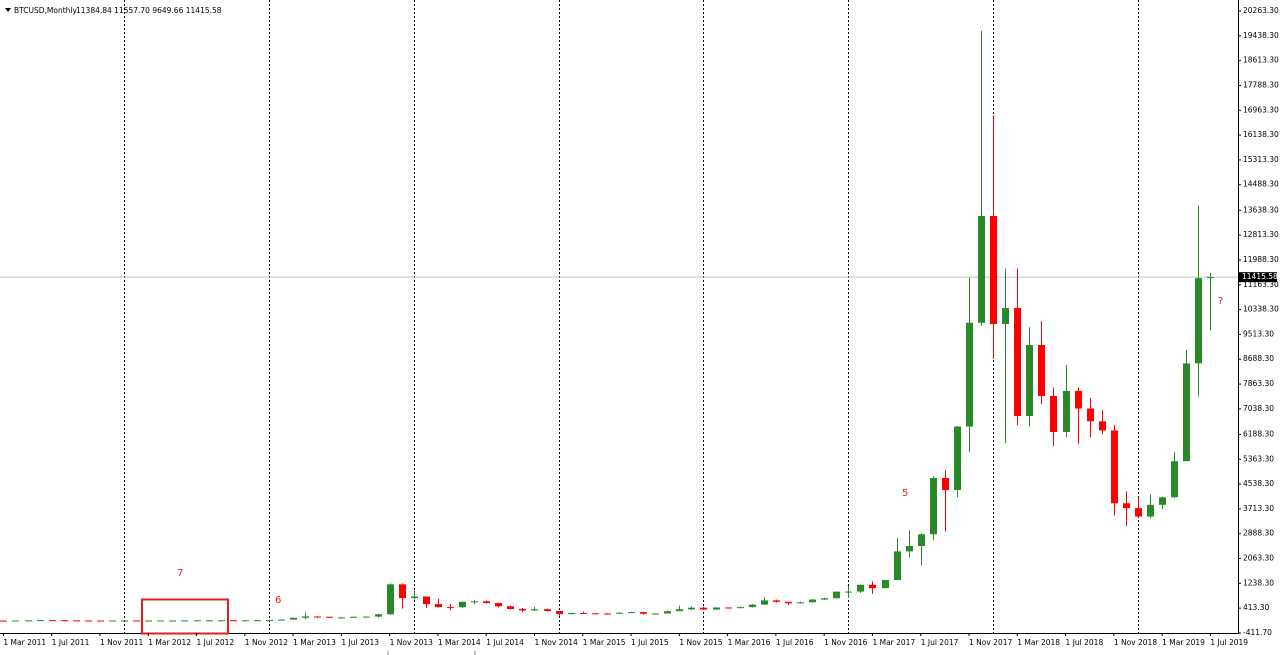  I want to click on x-tick-label: 1 Nov 2013, so click(411, 642).